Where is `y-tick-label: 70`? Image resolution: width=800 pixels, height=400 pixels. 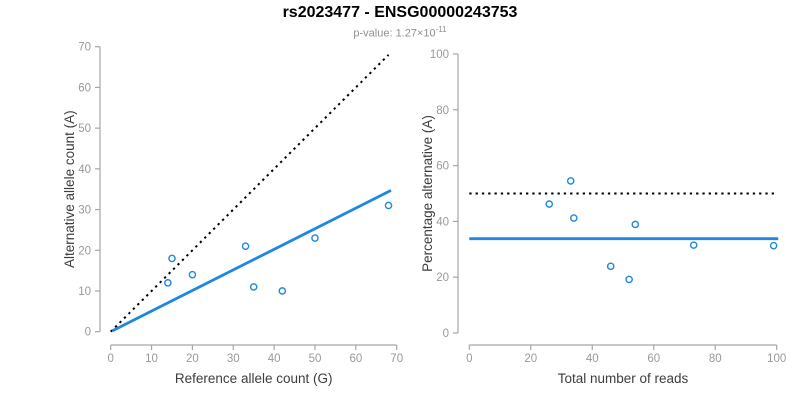 y-tick-label: 70 is located at coordinates (84, 48).